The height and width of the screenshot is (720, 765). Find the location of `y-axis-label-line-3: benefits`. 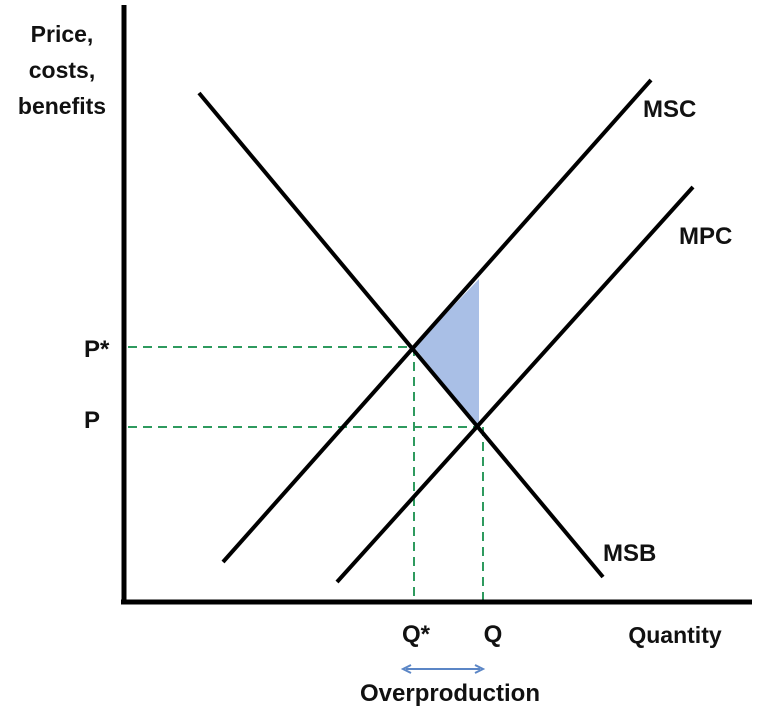

y-axis-label-line-3: benefits is located at coordinates (62, 106).